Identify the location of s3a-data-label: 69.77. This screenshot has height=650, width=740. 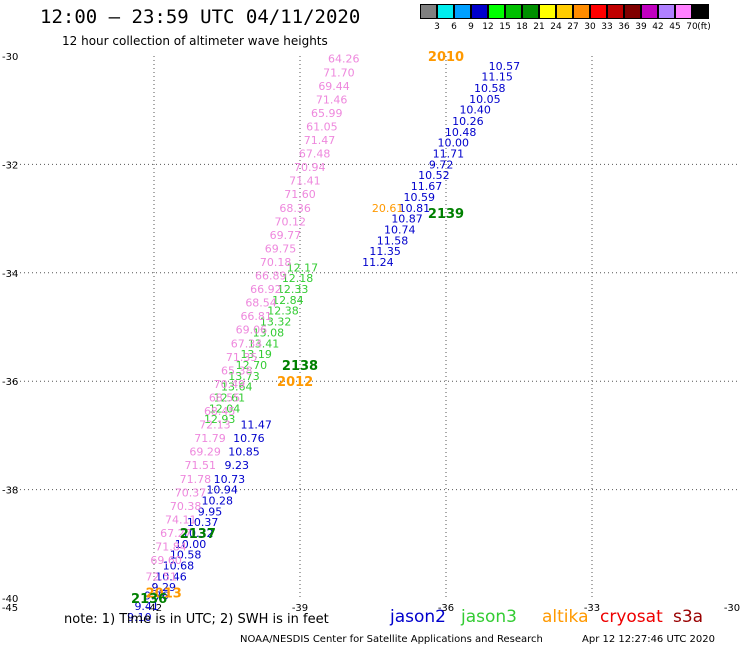
(286, 235).